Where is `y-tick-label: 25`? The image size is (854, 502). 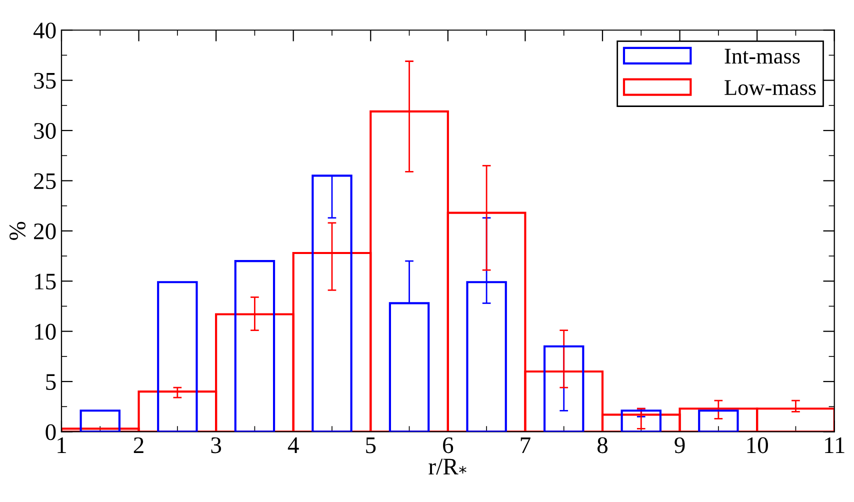
y-tick-label: 25 is located at coordinates (45, 181).